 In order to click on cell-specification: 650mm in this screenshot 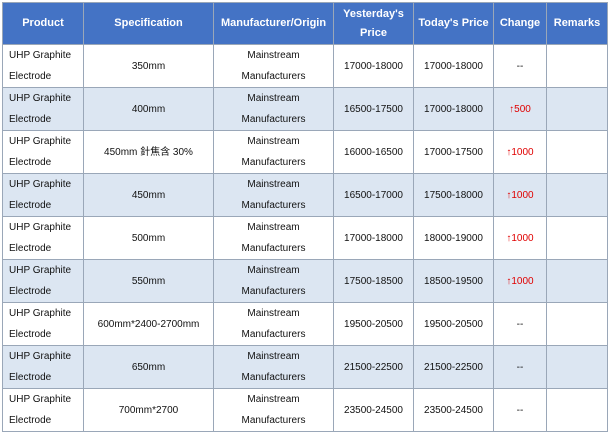, I will do `click(148, 367)`.